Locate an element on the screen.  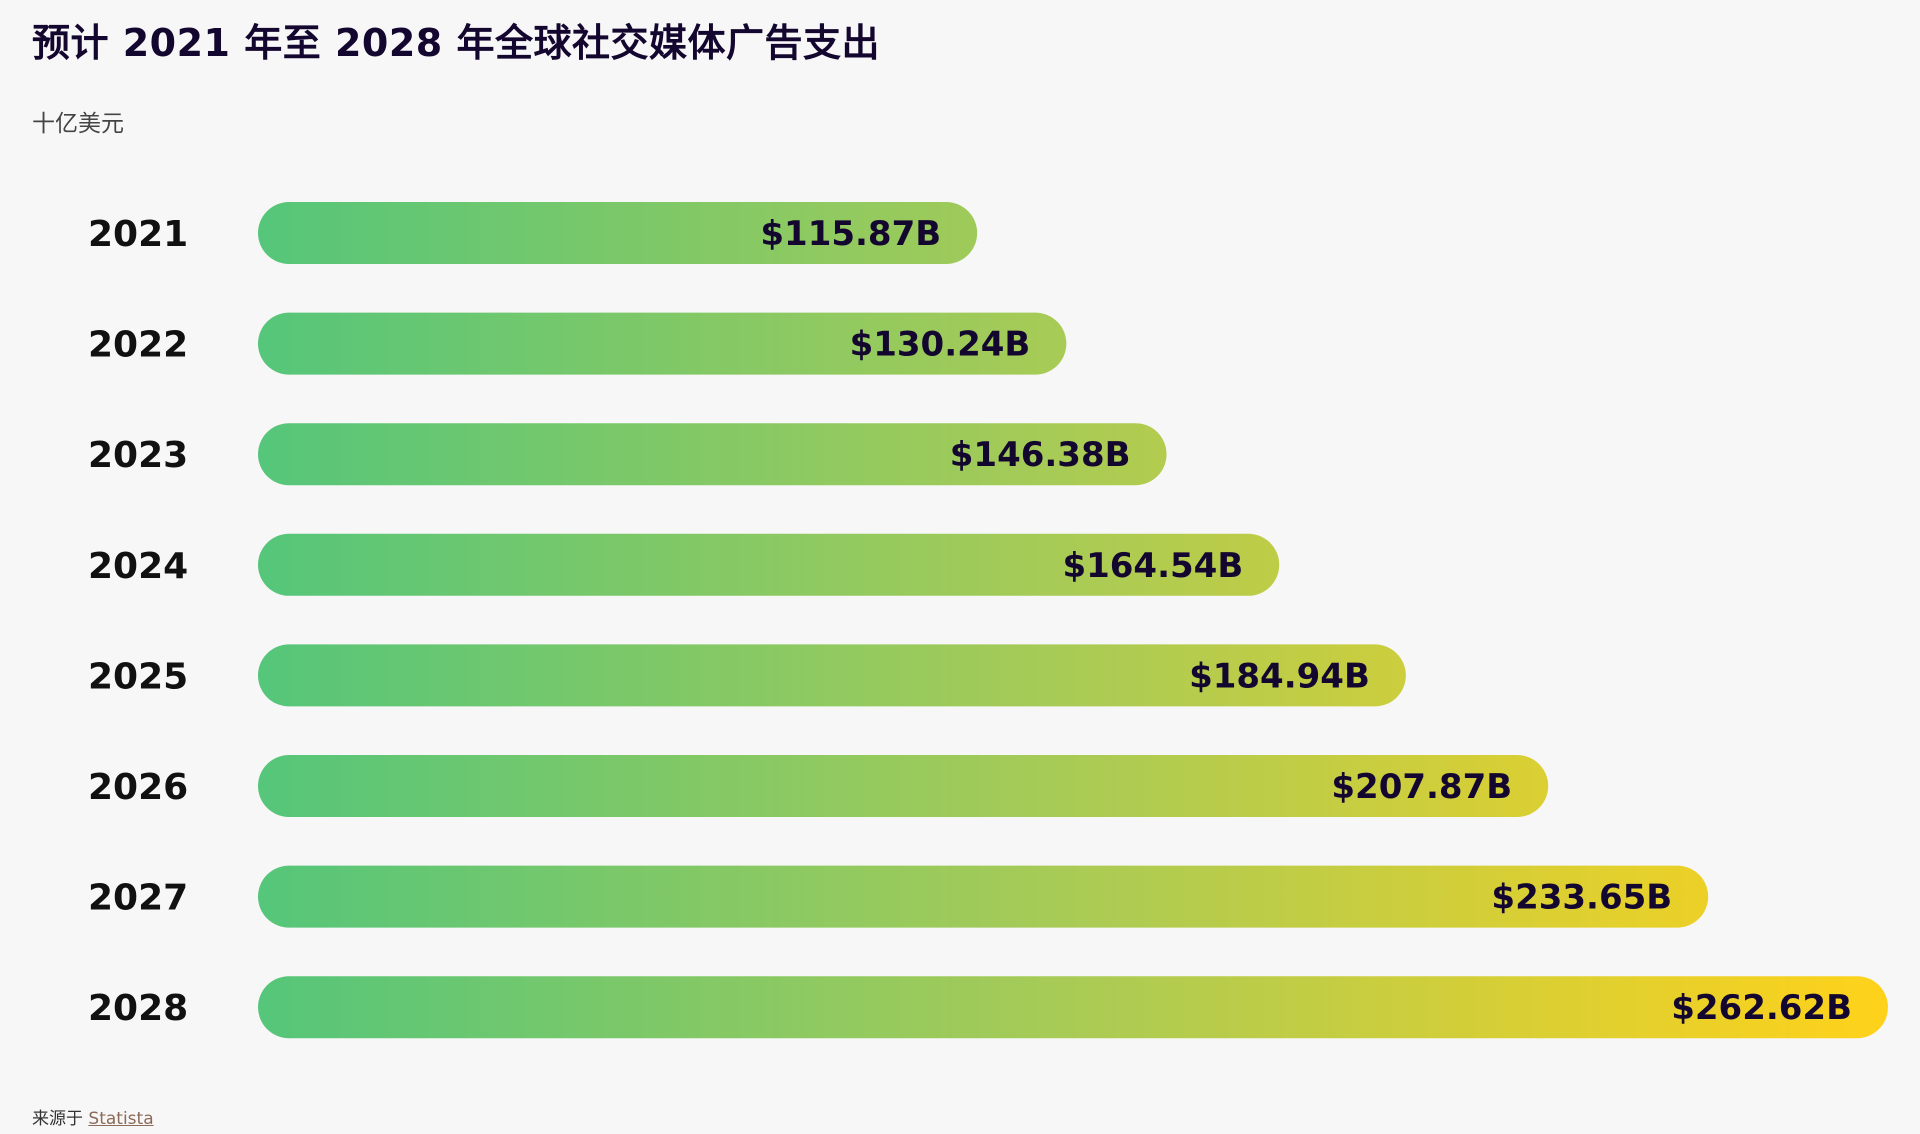
value-label-2023: $146.38B is located at coordinates (1040, 455).